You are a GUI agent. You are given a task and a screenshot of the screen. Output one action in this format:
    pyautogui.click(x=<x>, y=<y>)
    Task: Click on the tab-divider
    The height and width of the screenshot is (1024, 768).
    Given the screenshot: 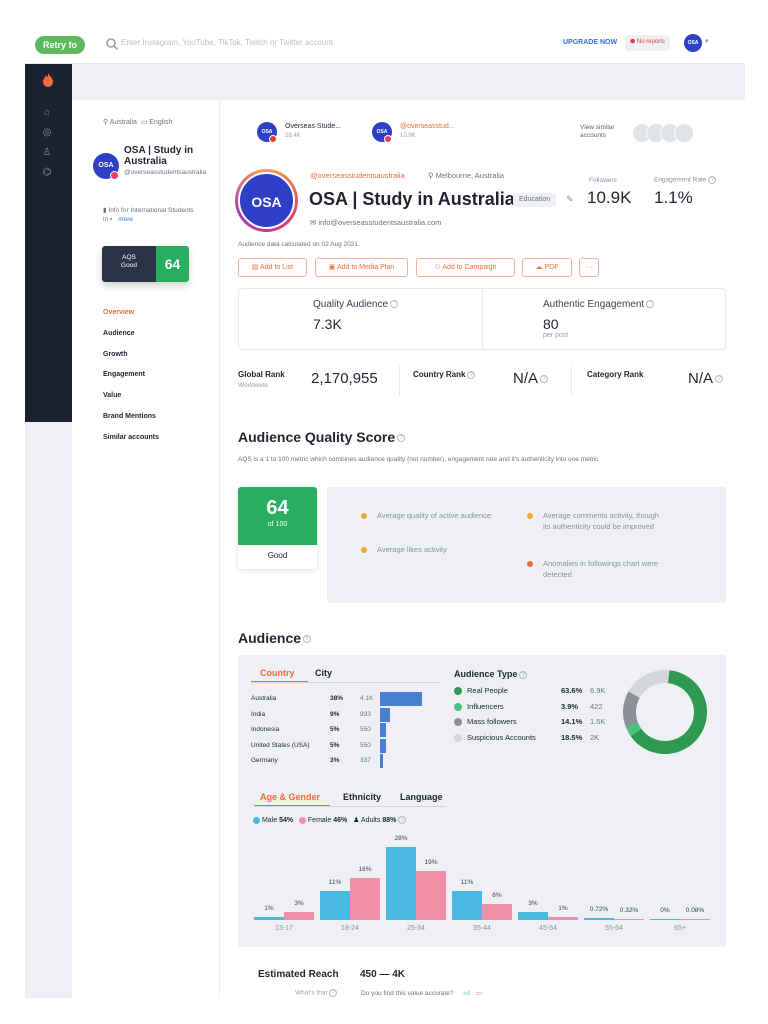 What is the action you would take?
    pyautogui.click(x=350, y=806)
    